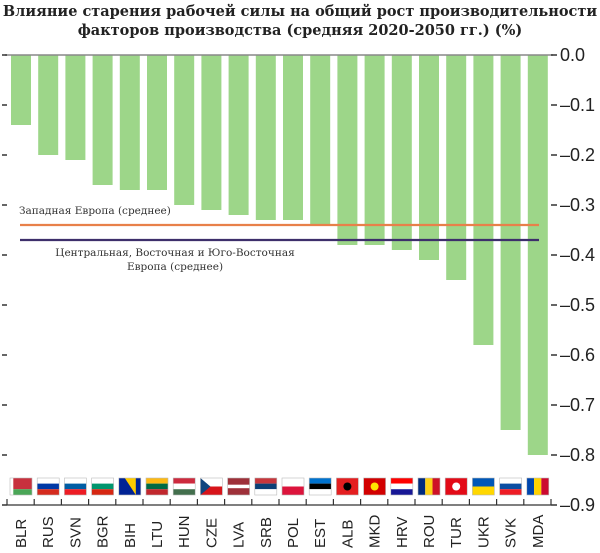  Describe the element at coordinates (429, 157) in the screenshot. I see `bar-rou` at that location.